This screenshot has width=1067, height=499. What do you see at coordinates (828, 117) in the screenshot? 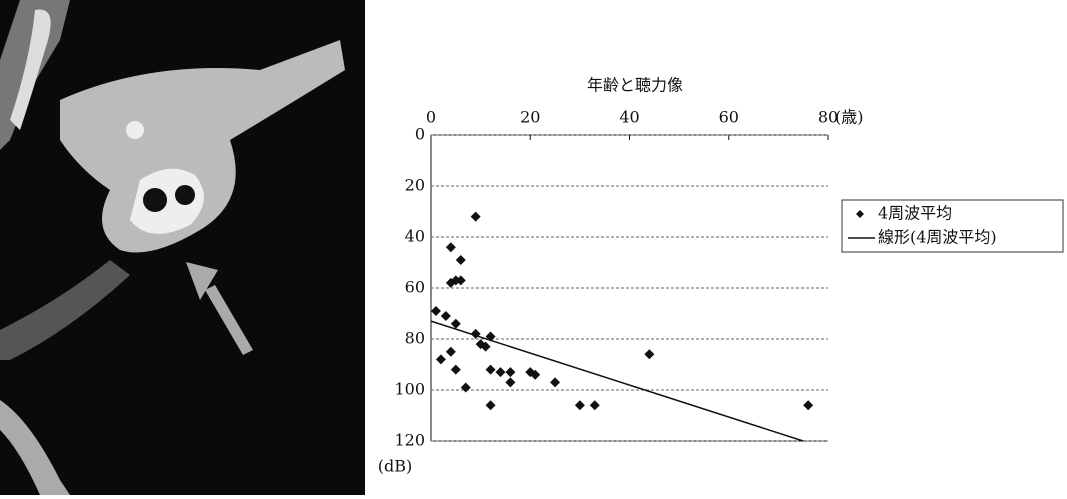
I see `x-tick-label: 80` at bounding box center [828, 117].